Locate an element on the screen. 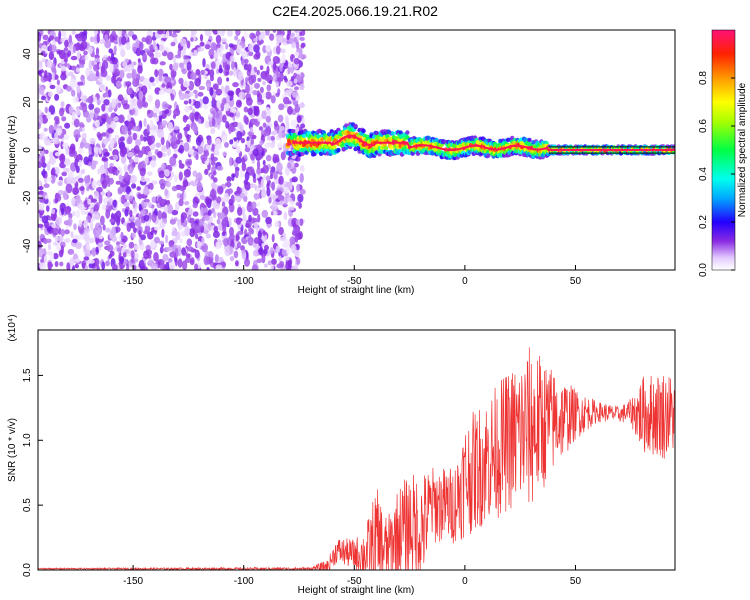 The width and height of the screenshot is (750, 600). spectrogram-xtick-label: -150 is located at coordinates (133, 281).